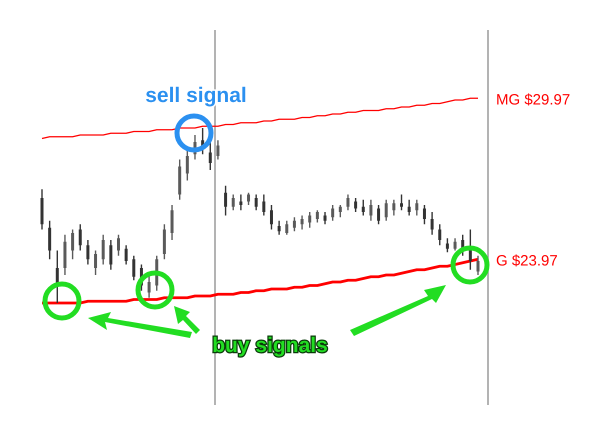 This screenshot has height=445, width=605. What do you see at coordinates (533, 99) in the screenshot?
I see `series-label: MG $29.97` at bounding box center [533, 99].